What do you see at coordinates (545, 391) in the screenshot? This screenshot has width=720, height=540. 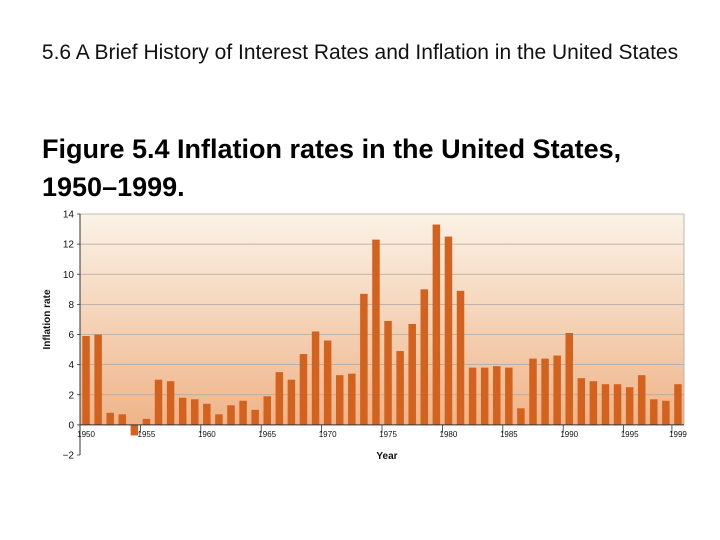 I see `bar-1988` at bounding box center [545, 391].